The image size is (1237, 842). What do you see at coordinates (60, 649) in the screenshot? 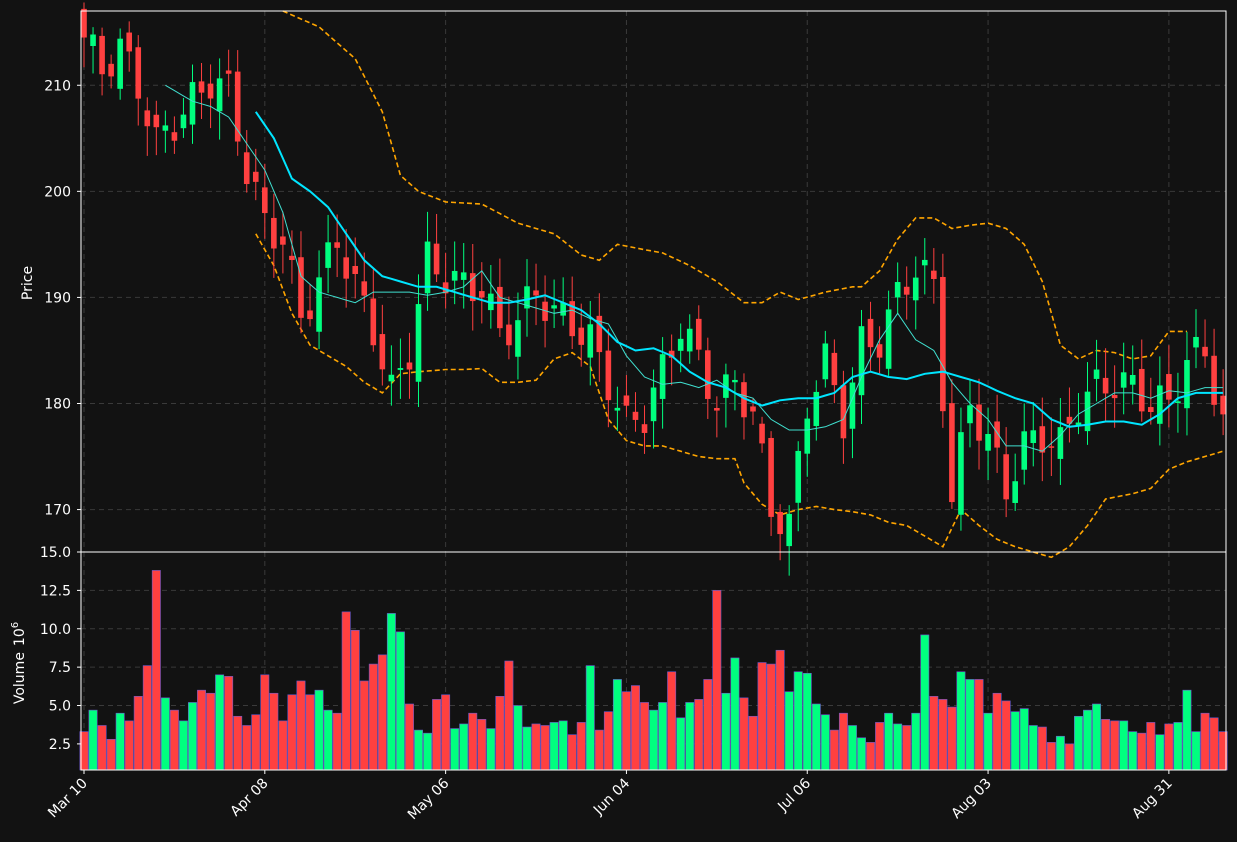
I see `volume-axis-ticks: 2.5 5.0 7.5 10.0 12.5 15.0` at bounding box center [60, 649].